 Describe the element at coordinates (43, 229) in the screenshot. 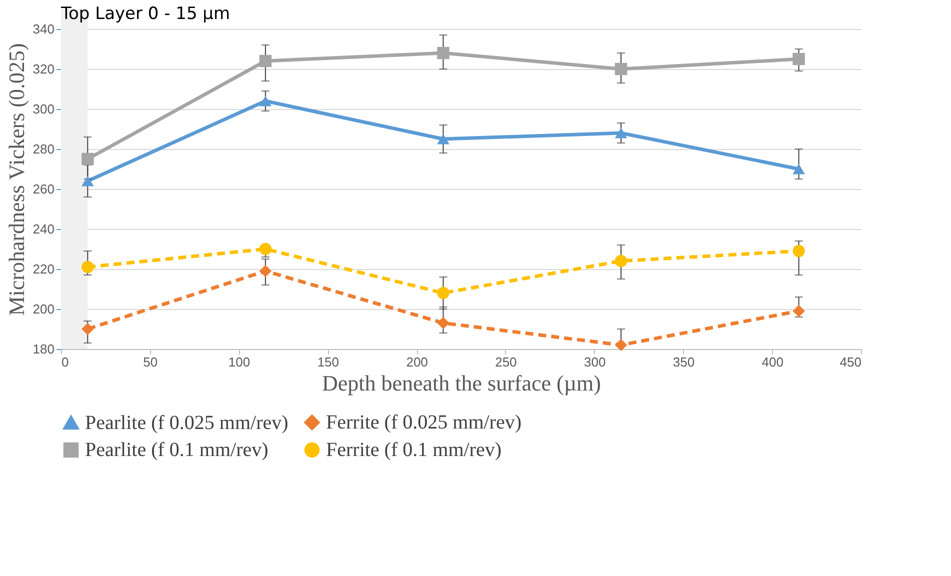

I see `y-tick-label: 240` at that location.